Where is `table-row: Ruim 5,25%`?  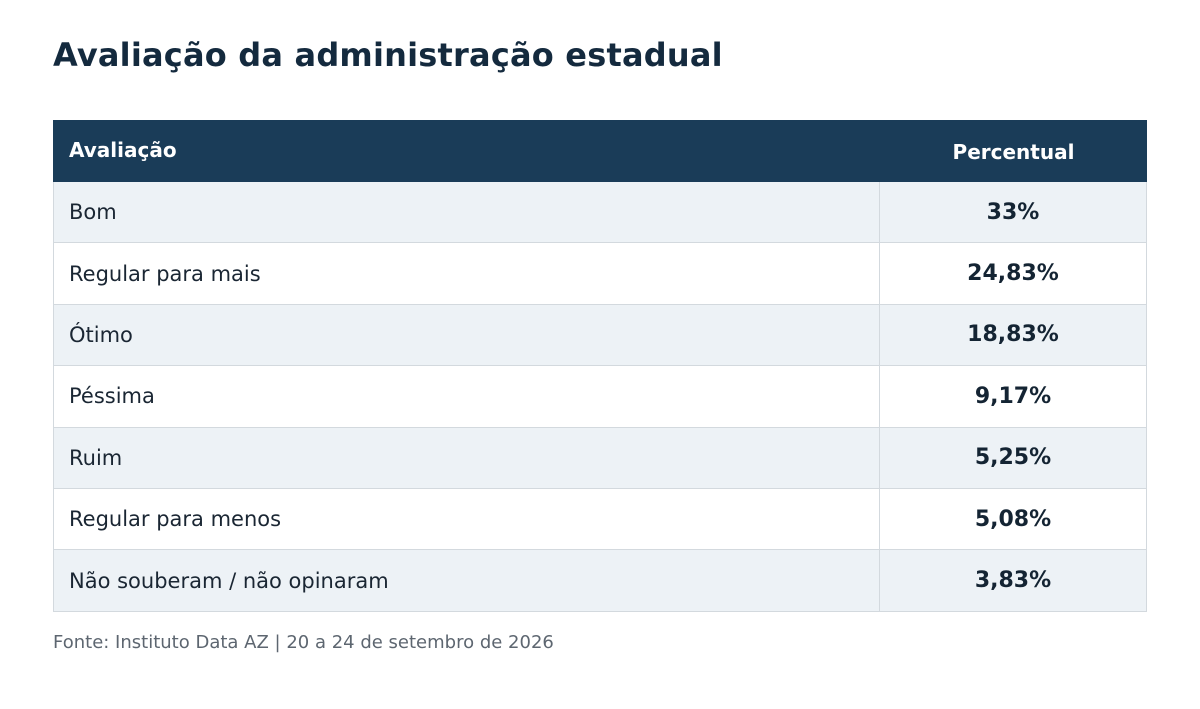 table-row: Ruim 5,25% is located at coordinates (600, 458).